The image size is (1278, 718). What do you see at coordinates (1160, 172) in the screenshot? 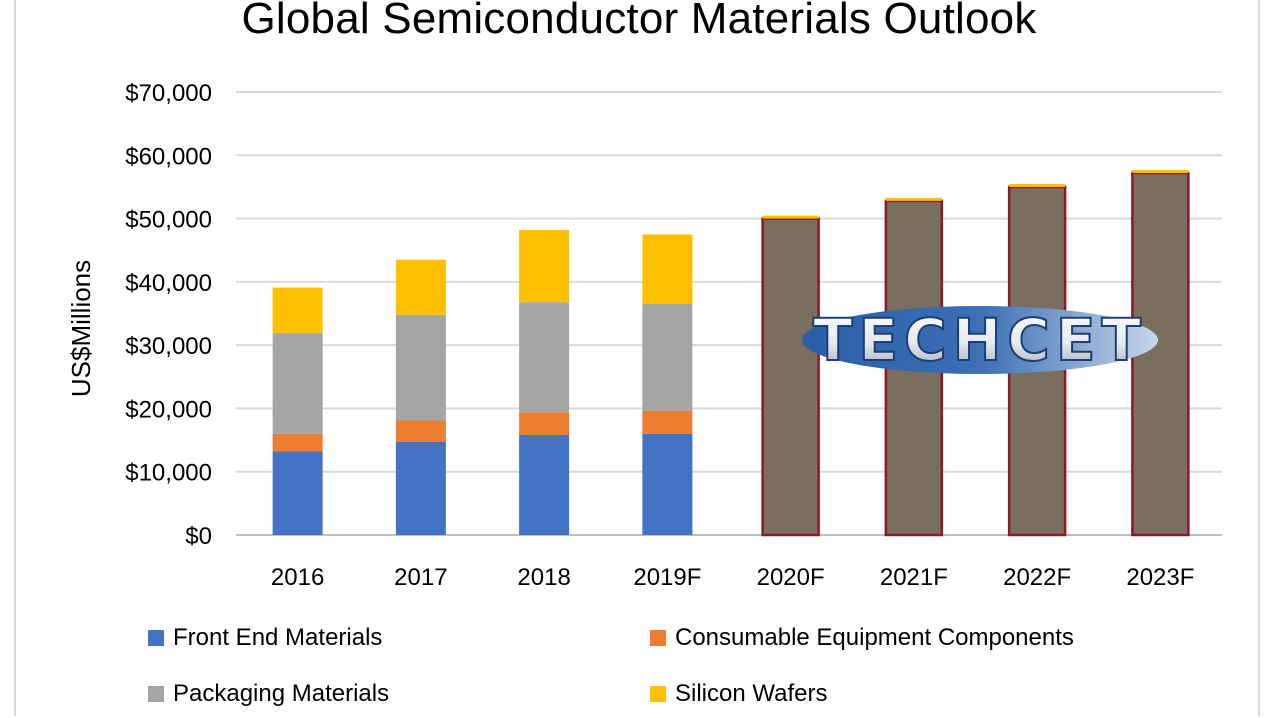
I see `bar-forecast-cap-2023f` at bounding box center [1160, 172].